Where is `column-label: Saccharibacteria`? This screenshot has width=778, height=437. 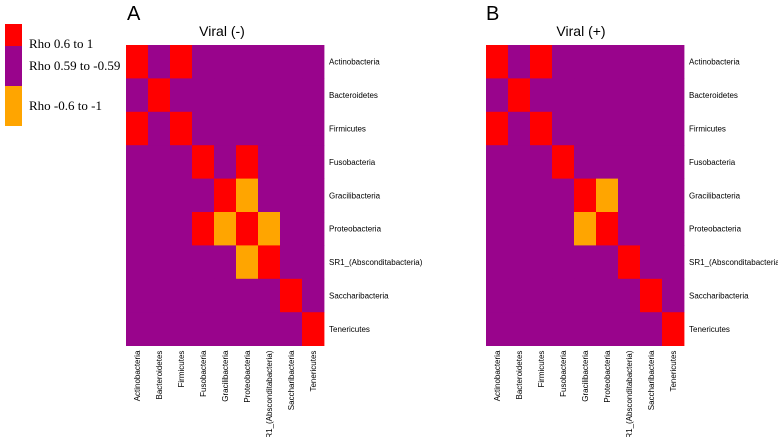 column-label: Saccharibacteria is located at coordinates (291, 380).